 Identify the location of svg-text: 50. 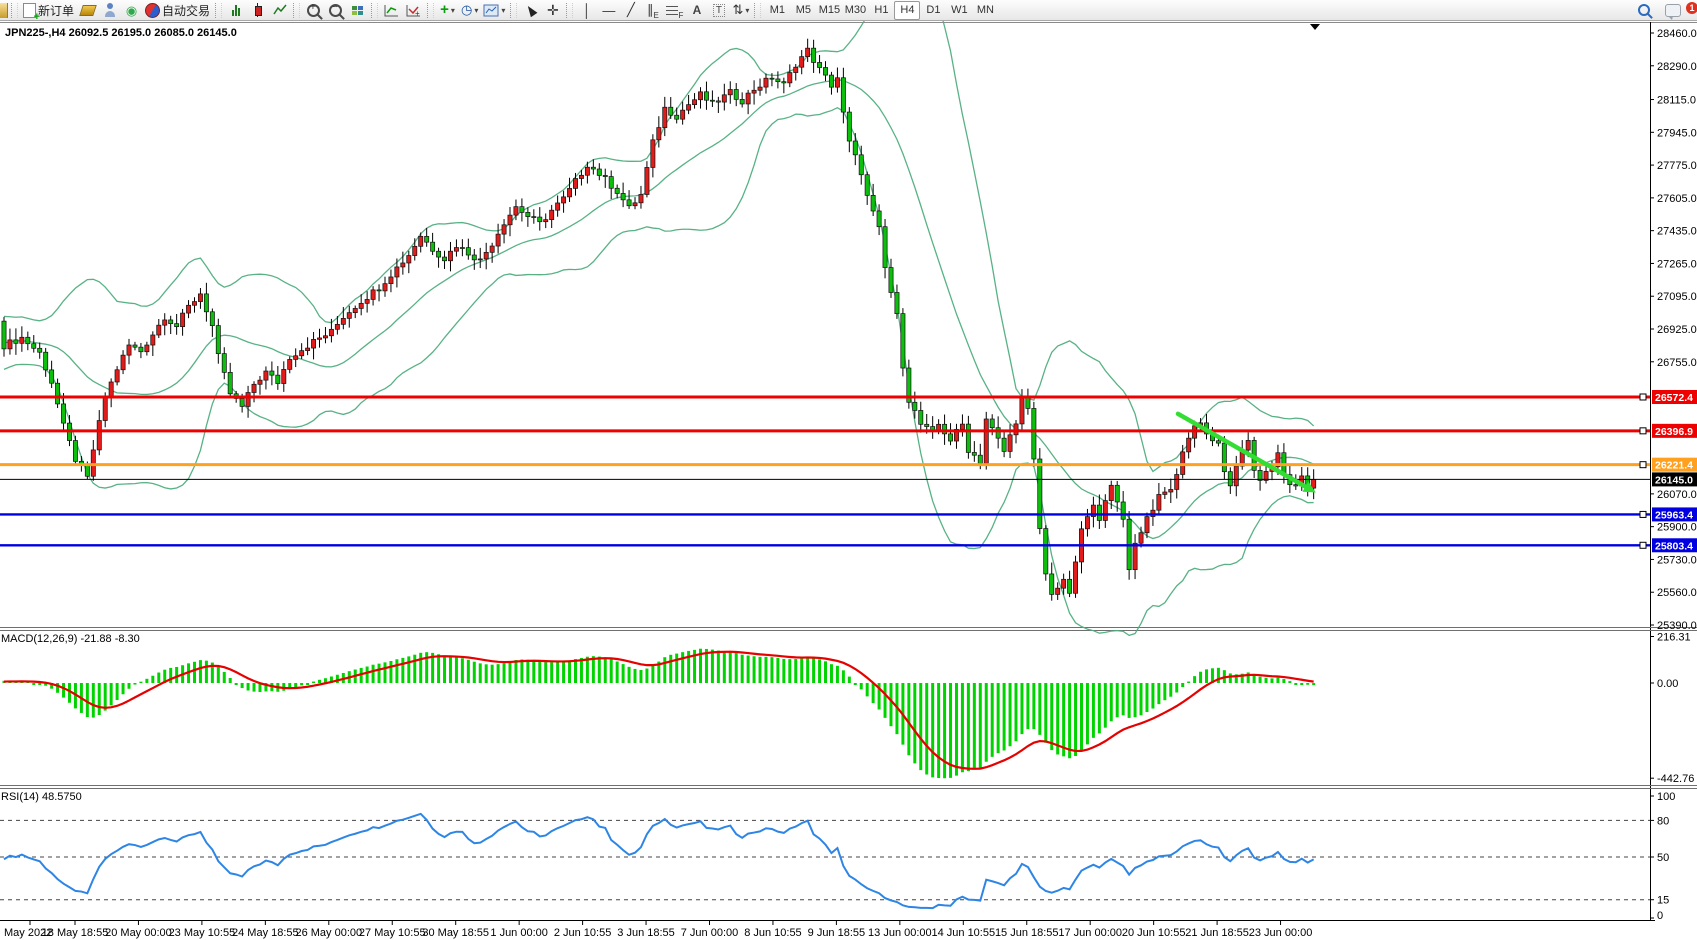
(1663, 858).